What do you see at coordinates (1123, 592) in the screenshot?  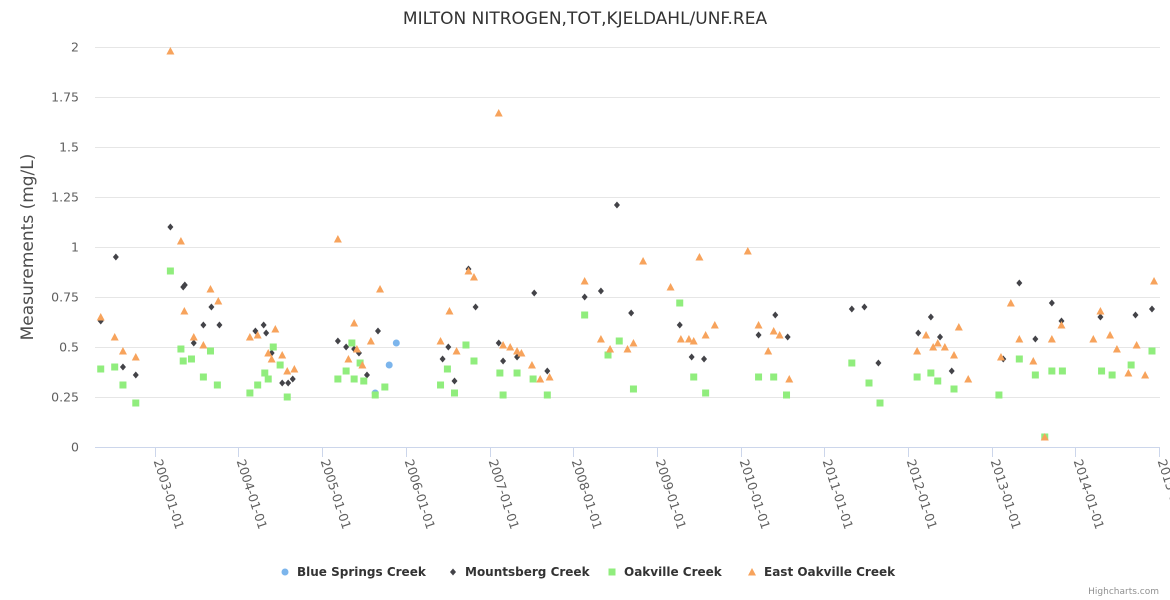 I see `credits-link: Highcharts.com` at bounding box center [1123, 592].